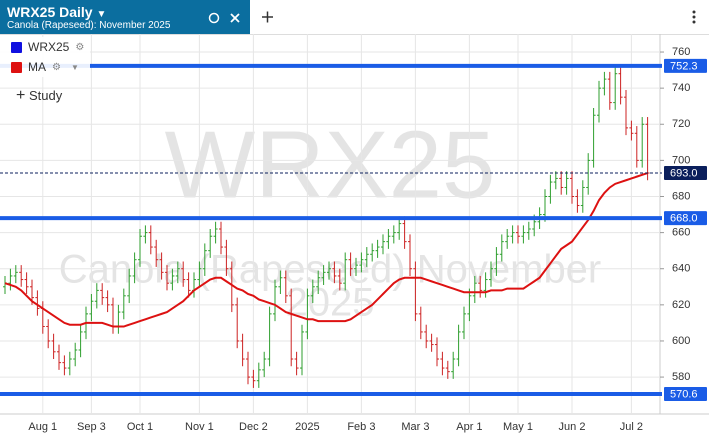 This screenshot has height=440, width=709. What do you see at coordinates (307, 427) in the screenshot?
I see `x-tick-label: 2025` at bounding box center [307, 427].